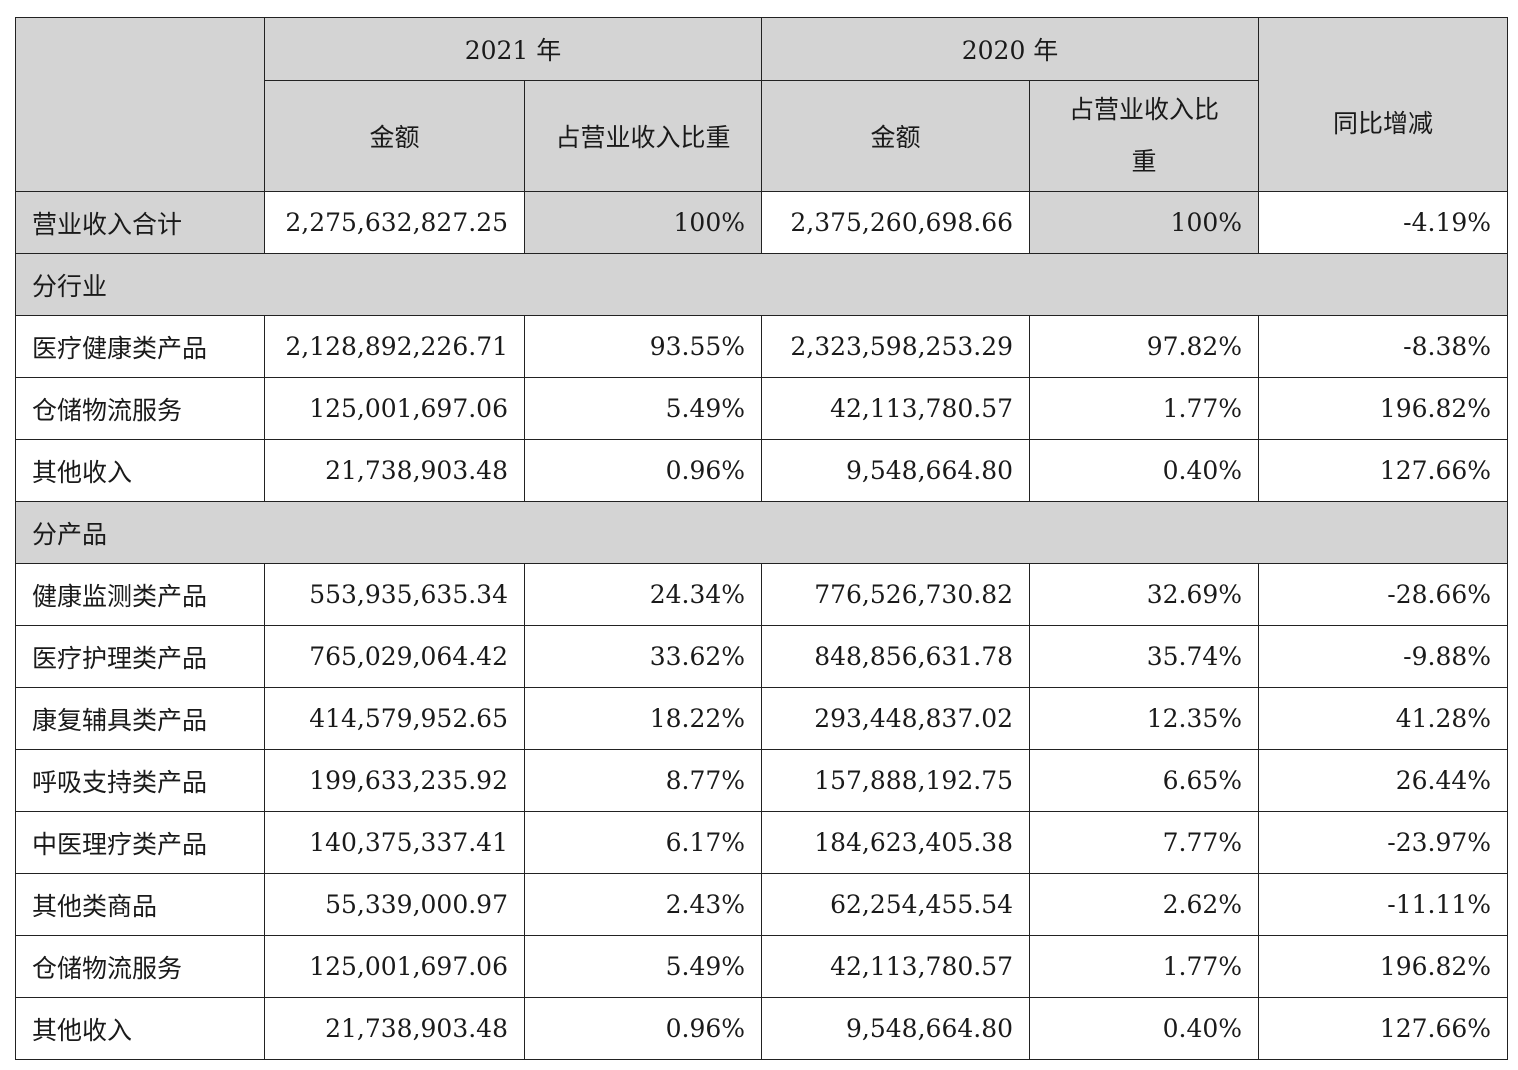  Describe the element at coordinates (140, 904) in the screenshot. I see `row-label: 其他类商品` at that location.